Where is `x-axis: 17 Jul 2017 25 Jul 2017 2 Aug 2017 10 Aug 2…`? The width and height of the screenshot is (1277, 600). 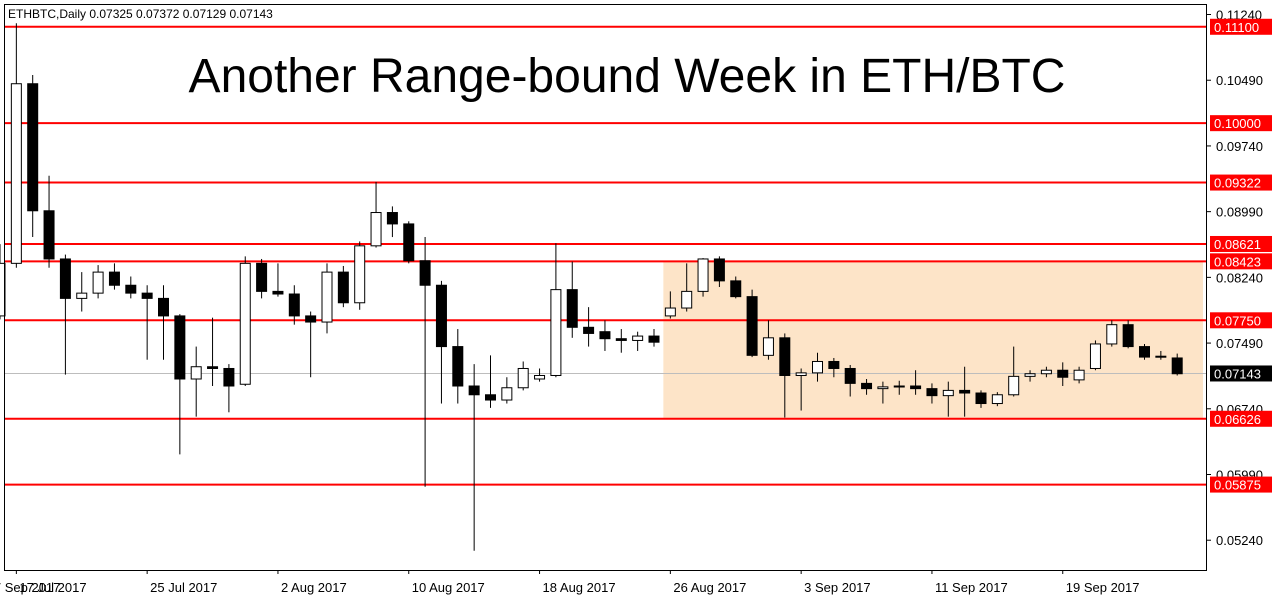
x-axis: 17 Jul 2017 25 Jul 2017 2 Aug 2017 10 Aug 2… is located at coordinates (569, 582).